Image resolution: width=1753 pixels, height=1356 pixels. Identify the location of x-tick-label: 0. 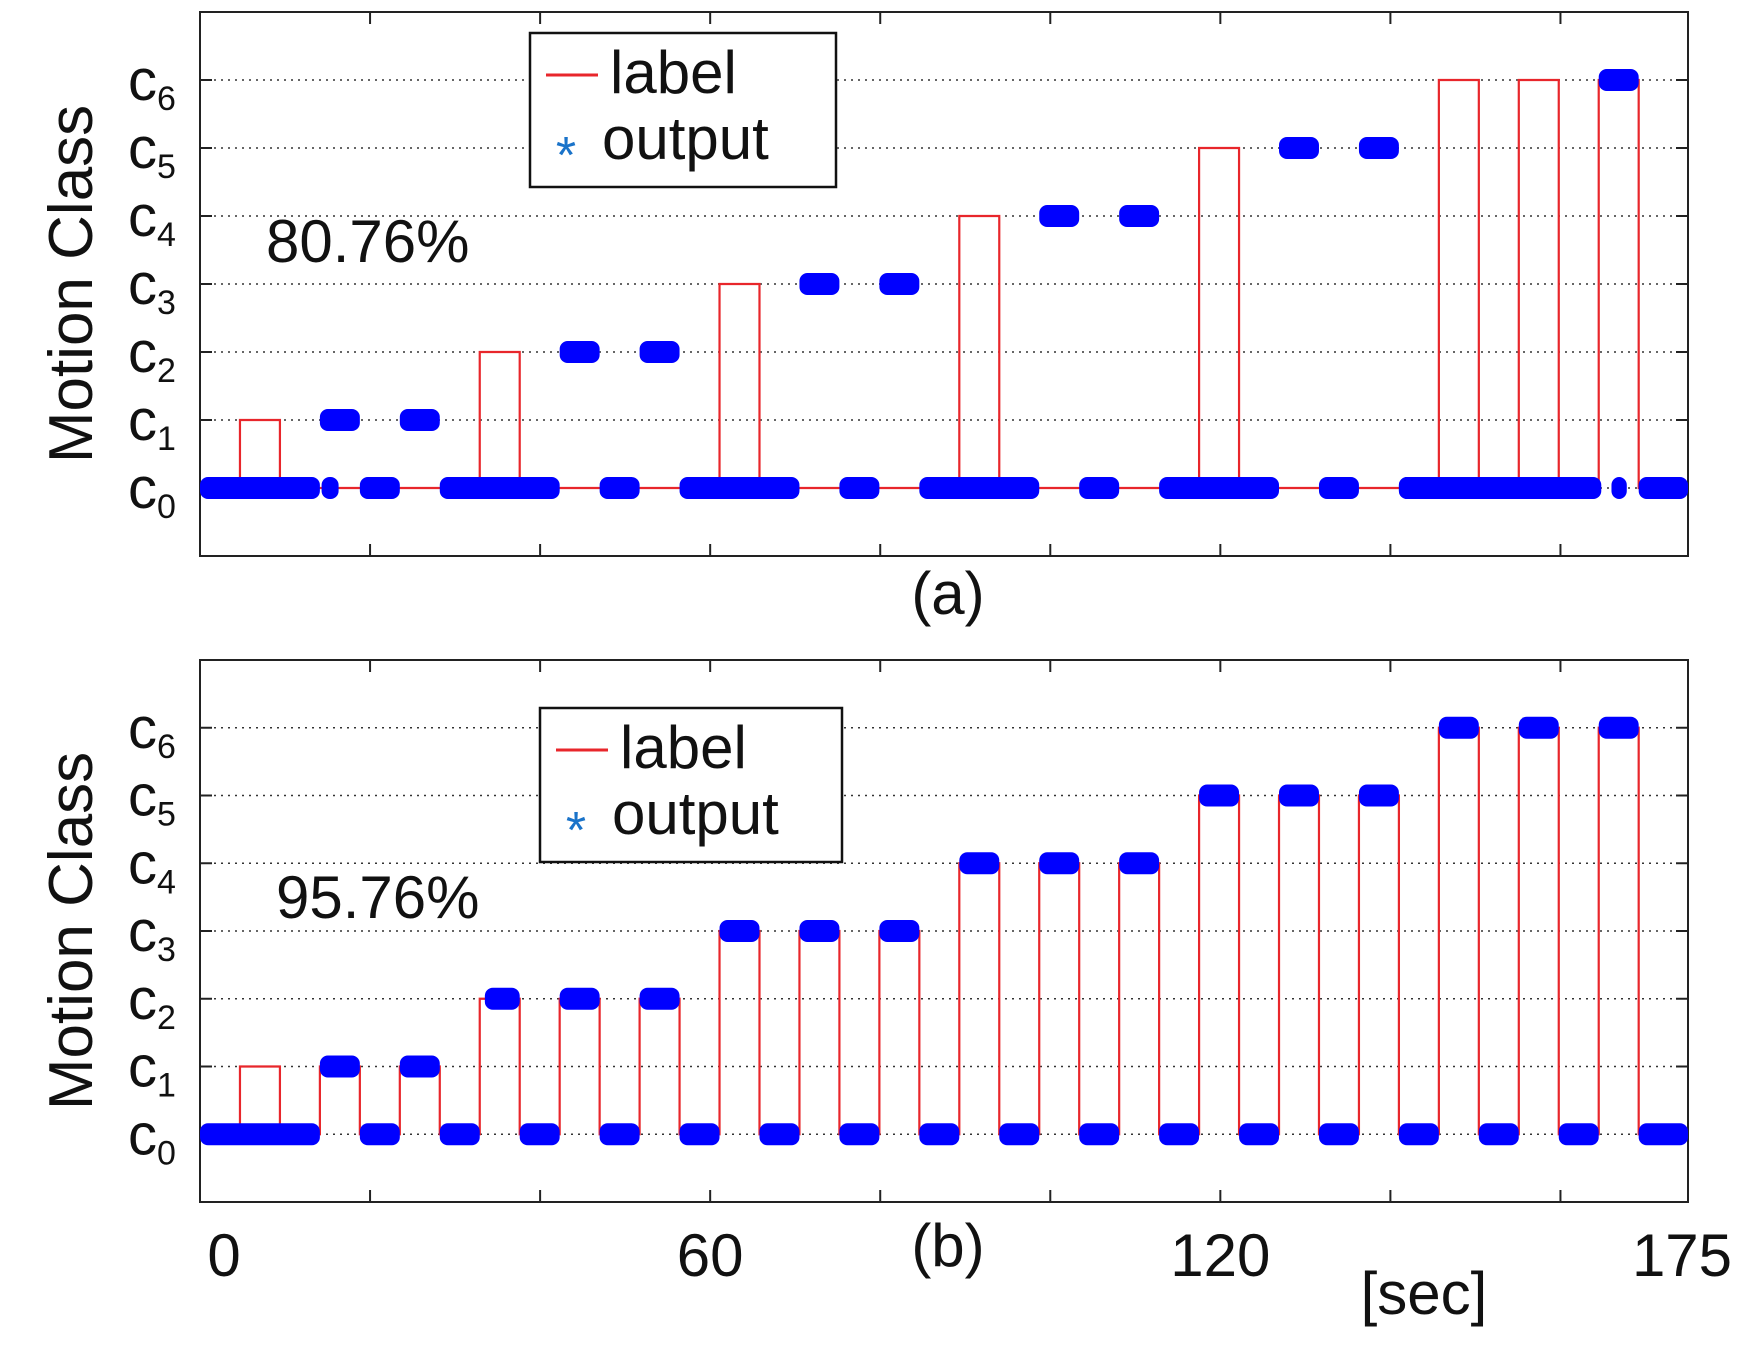
(223, 1255).